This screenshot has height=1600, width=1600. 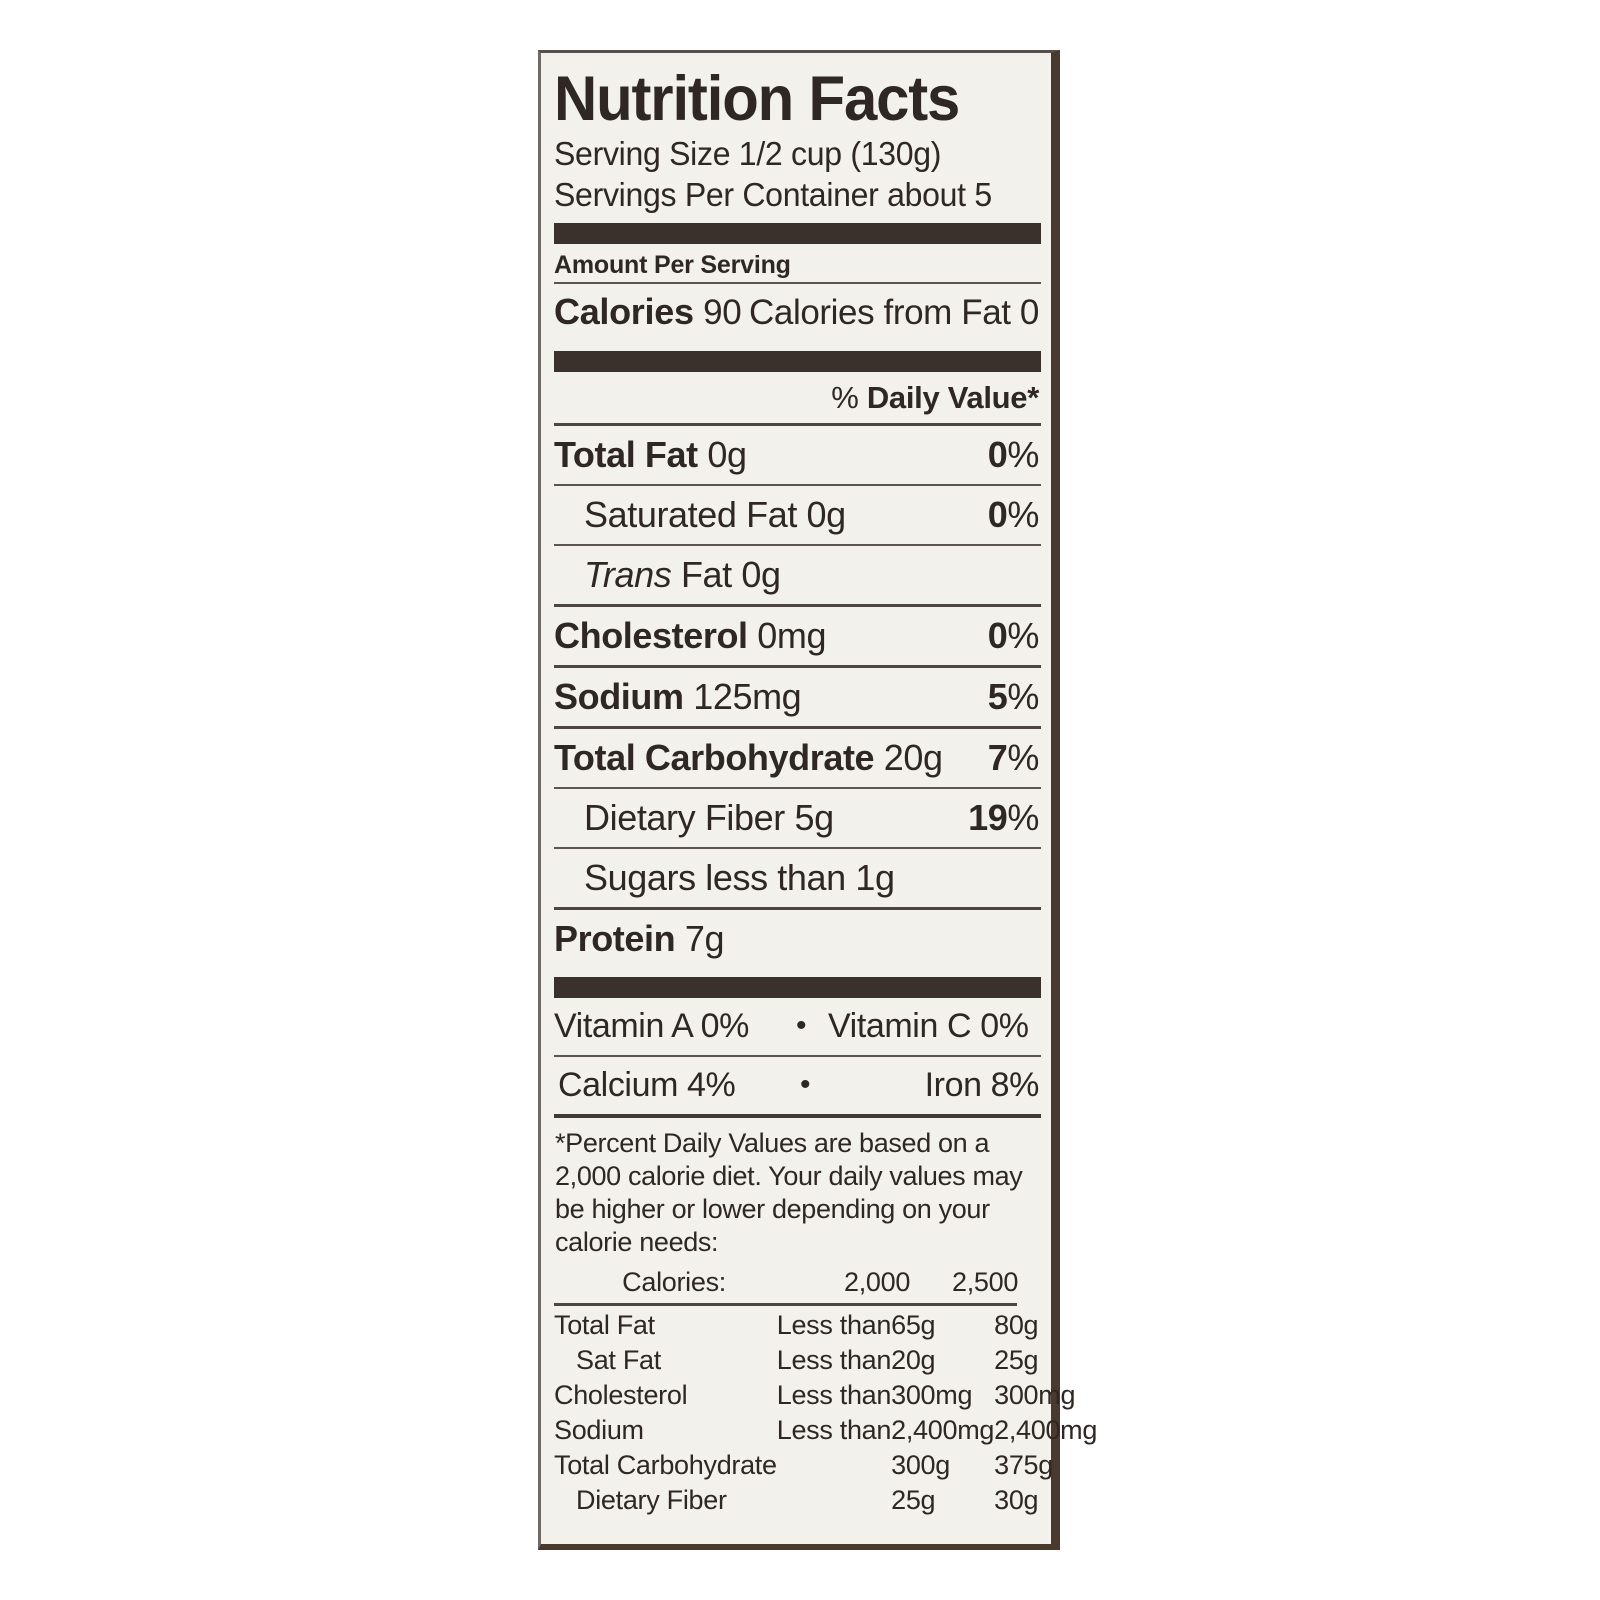 I want to click on ref-value-2000: 2,400mg, so click(x=943, y=1430).